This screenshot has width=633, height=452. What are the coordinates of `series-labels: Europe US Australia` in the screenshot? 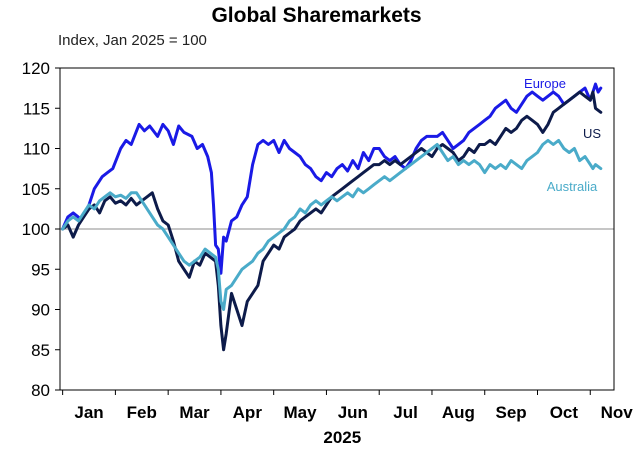 It's located at (562, 135).